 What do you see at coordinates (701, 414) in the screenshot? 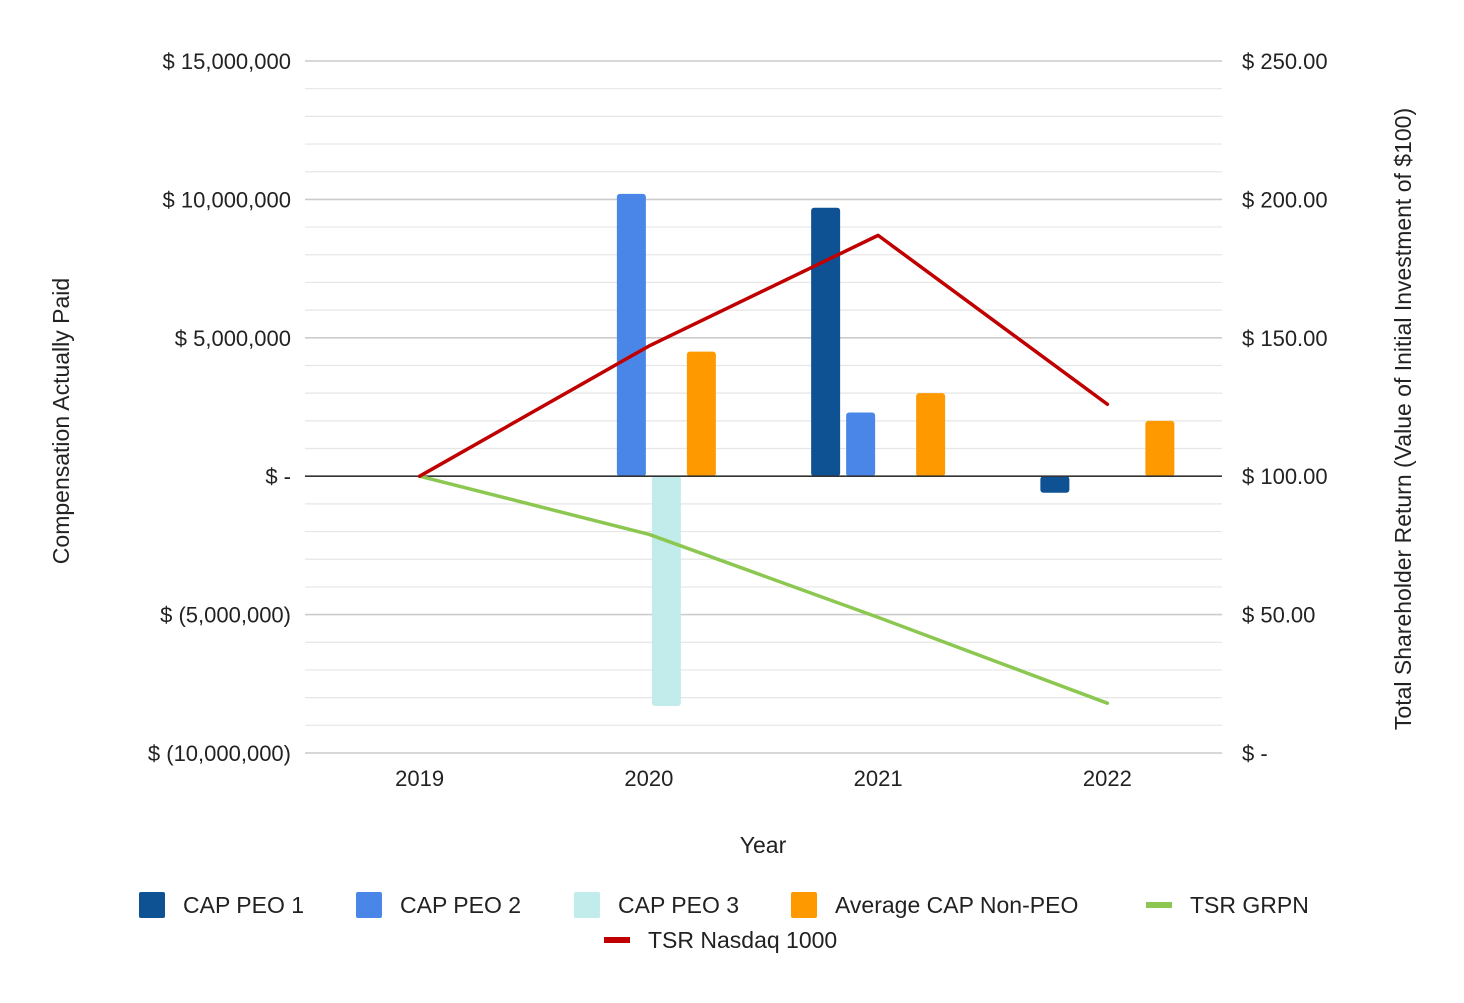
I see `bar-average-cap-non-peo-2020` at bounding box center [701, 414].